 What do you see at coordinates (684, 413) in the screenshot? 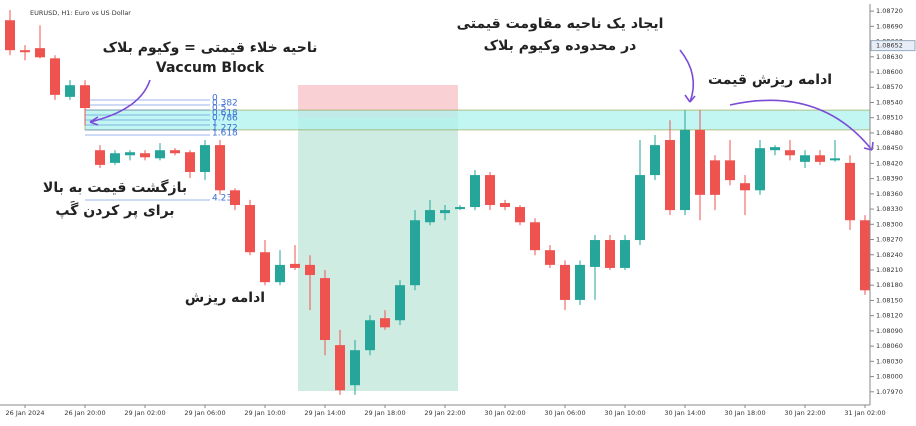
I see `x-tick-label: 30 Jan 14:00` at bounding box center [684, 413].